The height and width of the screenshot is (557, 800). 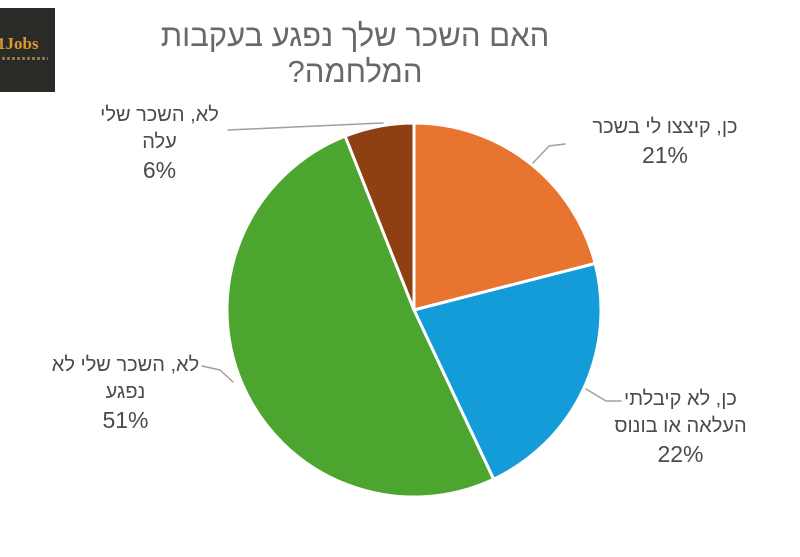 I want to click on pie-label-salary-increased: לא, השכר שלי עלה 6%, so click(x=159, y=143).